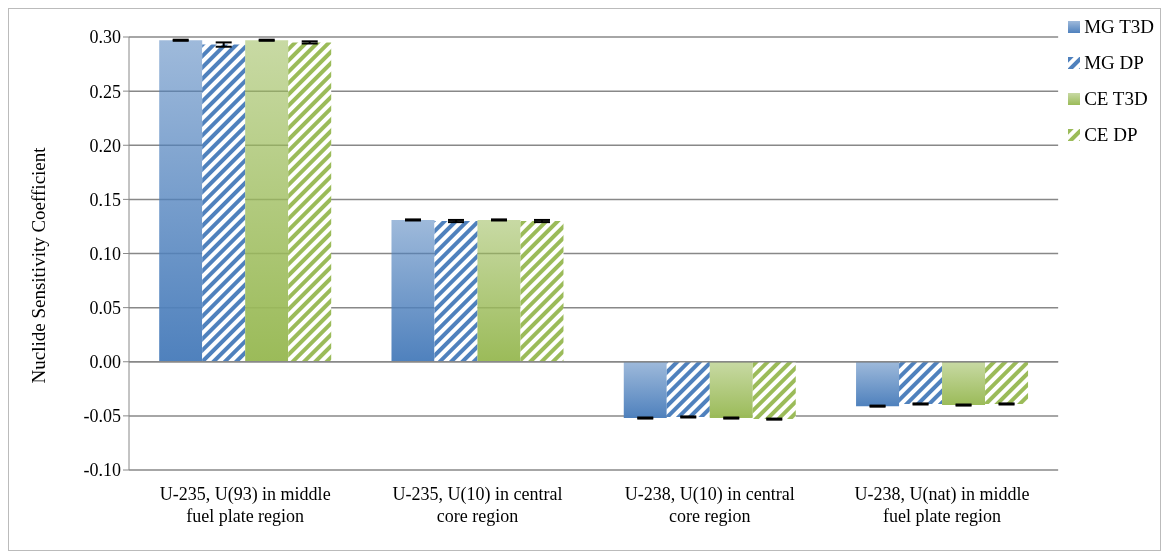 The height and width of the screenshot is (559, 1169). Describe the element at coordinates (709, 505) in the screenshot. I see `x-tick-label: U-238, U(10) in central core region` at that location.